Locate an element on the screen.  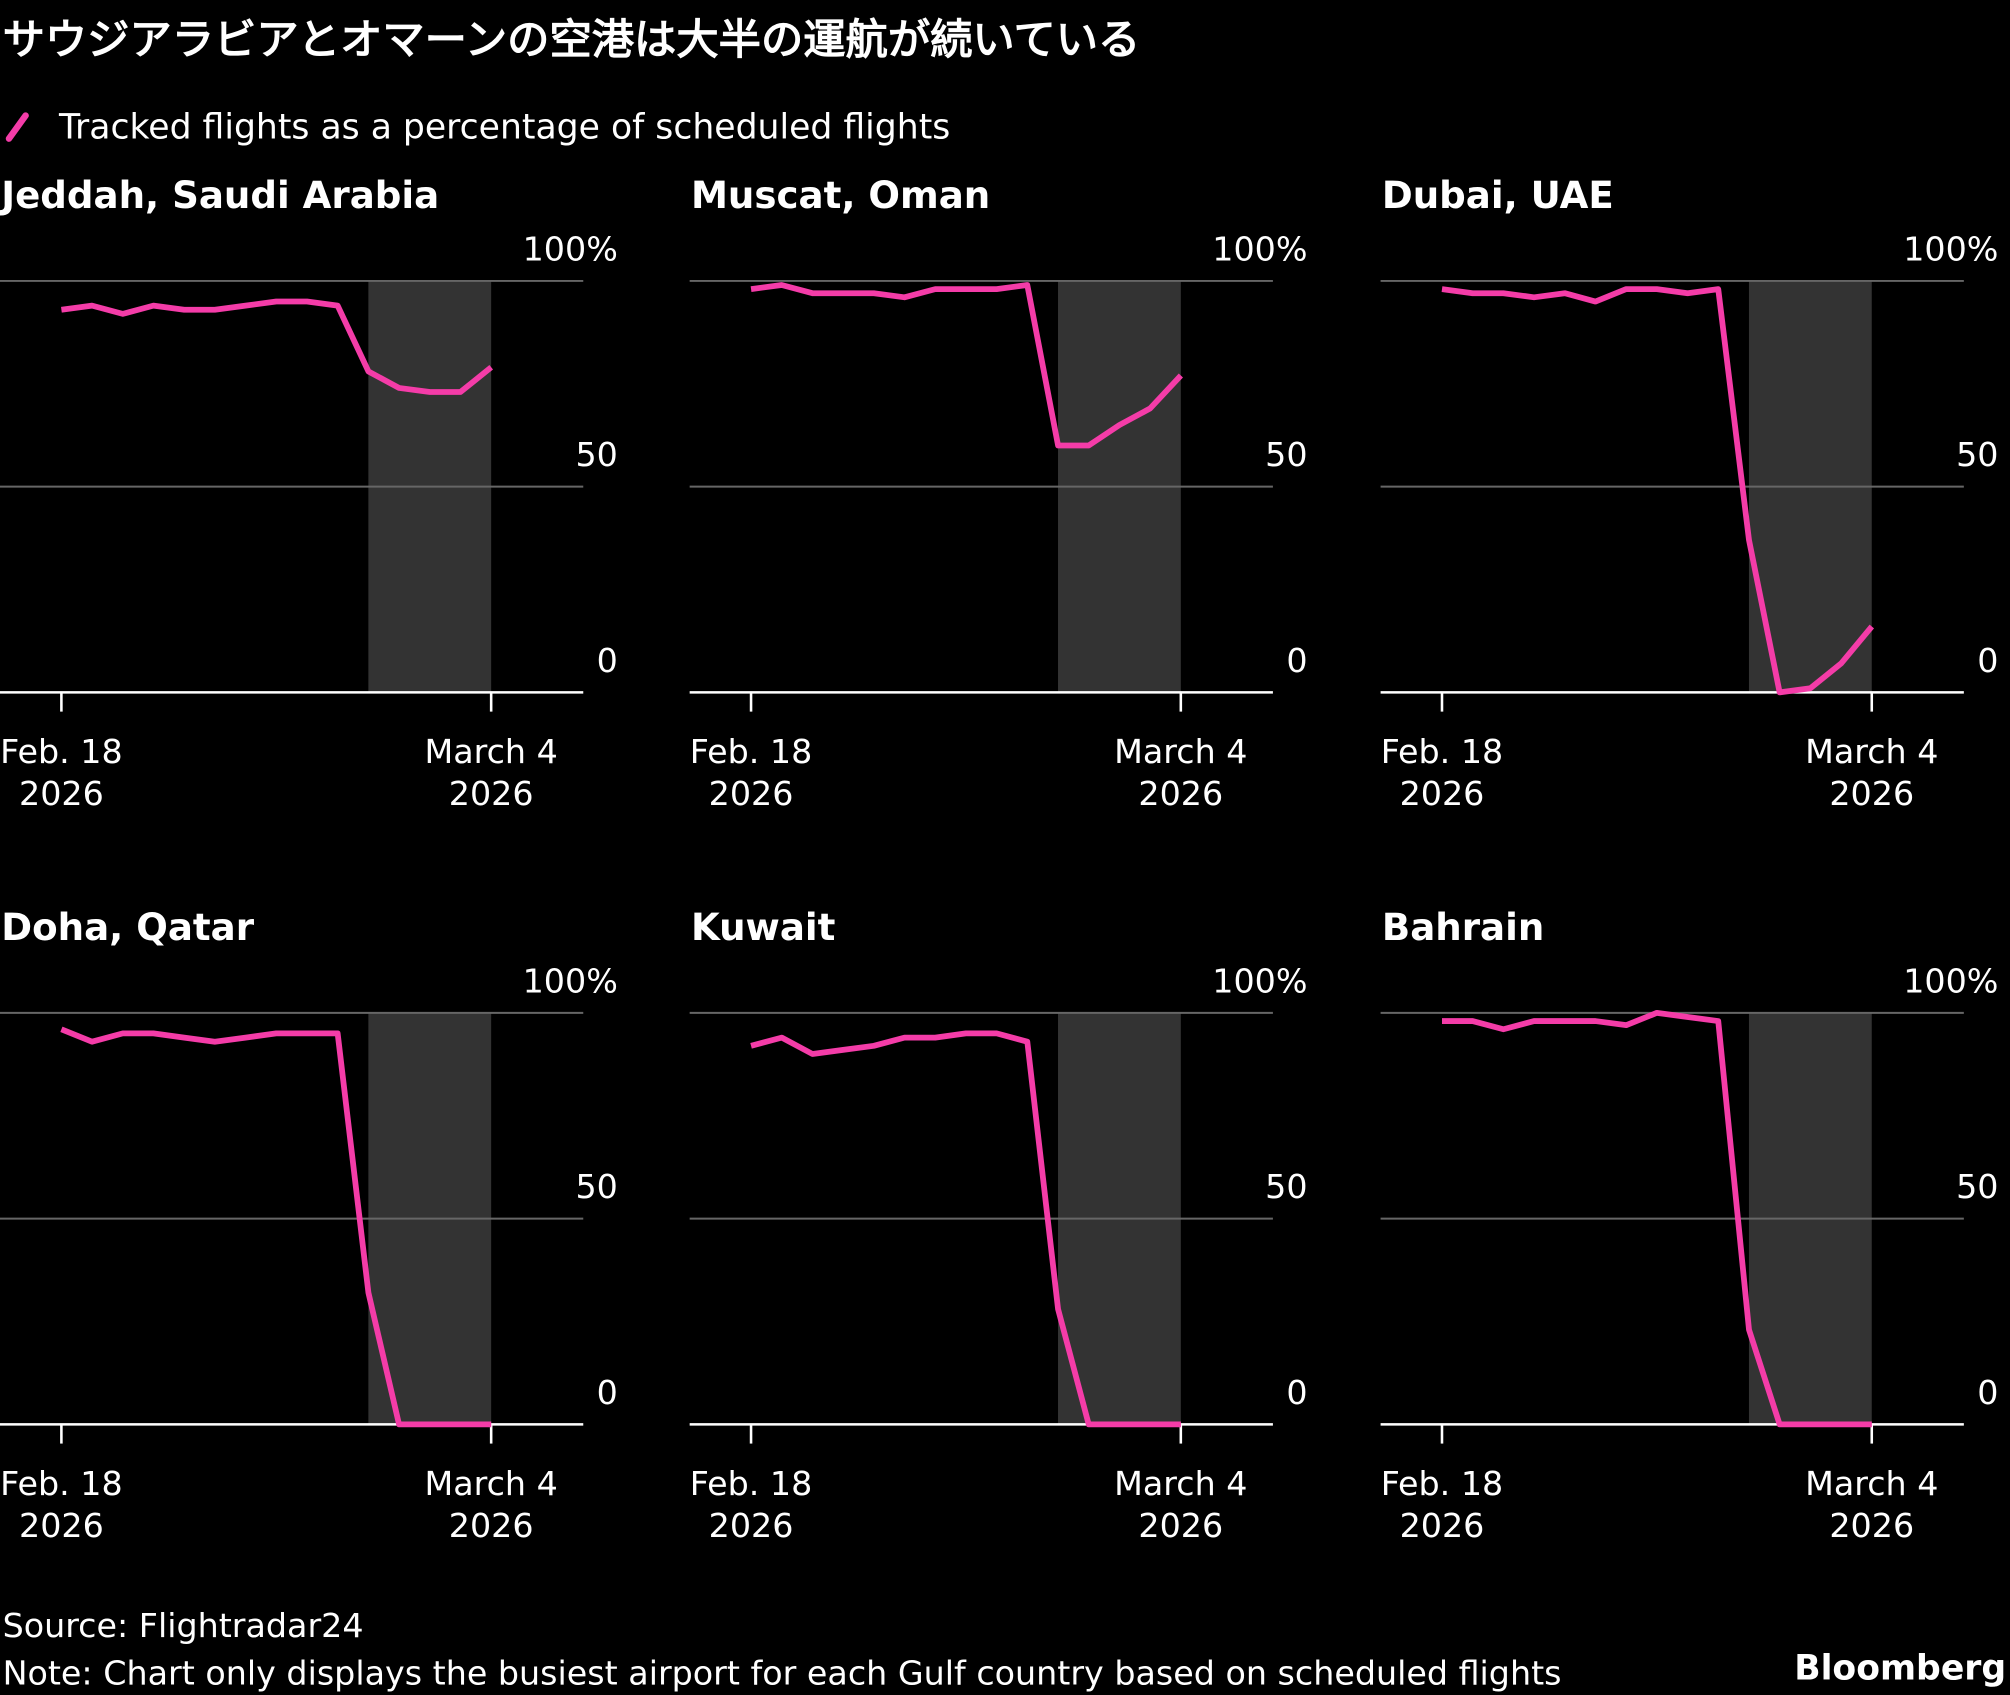
panel: Kuwait 0 50 100% Feb. 18 2026 March 4 2026 is located at coordinates (998, 1225).